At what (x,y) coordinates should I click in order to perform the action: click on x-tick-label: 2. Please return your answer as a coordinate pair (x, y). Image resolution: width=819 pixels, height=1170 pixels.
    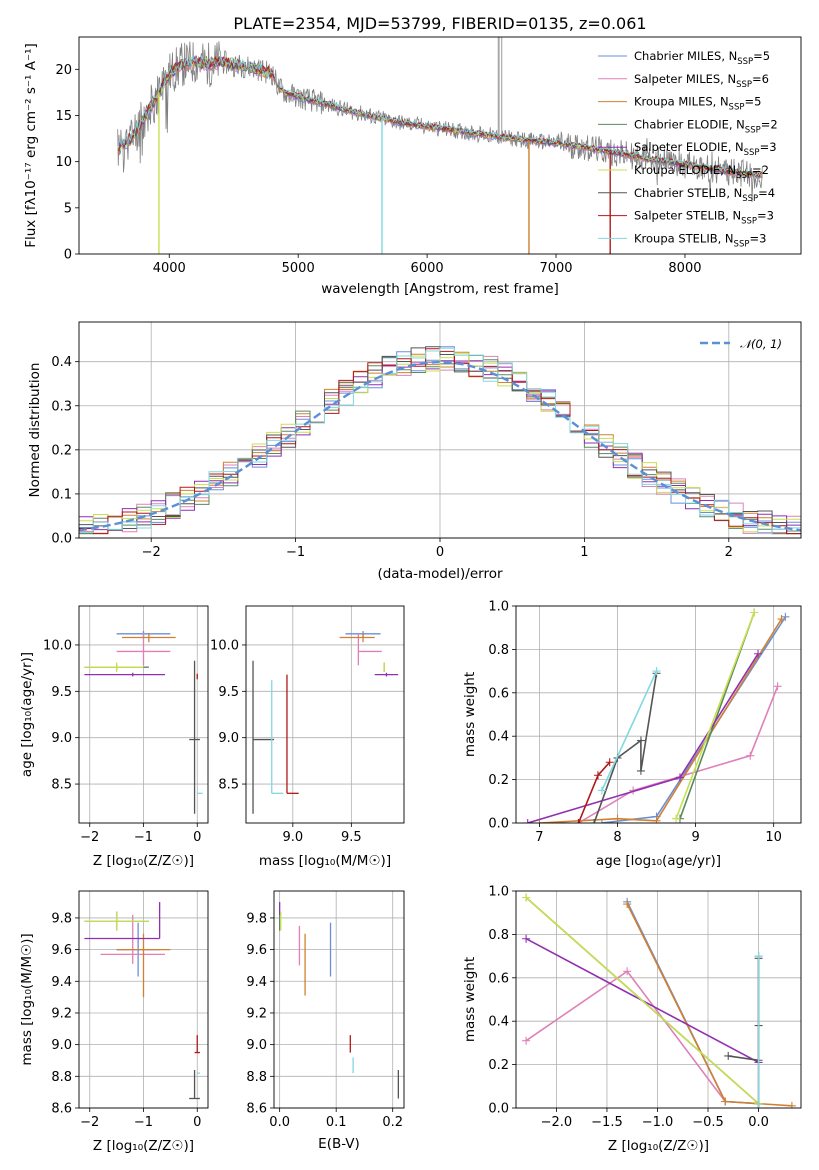
    Looking at the image, I should click on (729, 552).